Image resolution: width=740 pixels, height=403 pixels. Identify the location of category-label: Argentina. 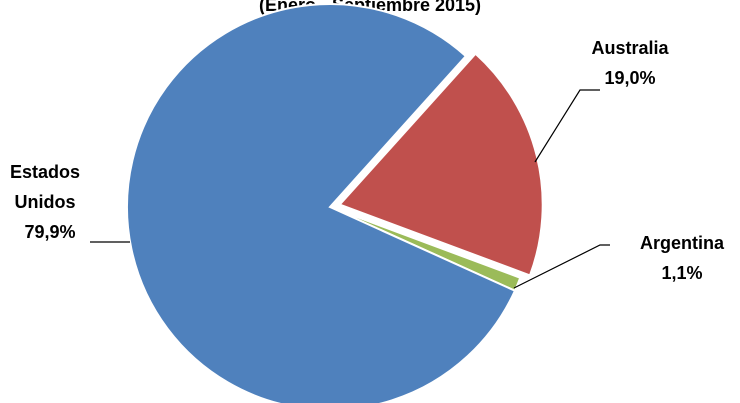
(681, 243).